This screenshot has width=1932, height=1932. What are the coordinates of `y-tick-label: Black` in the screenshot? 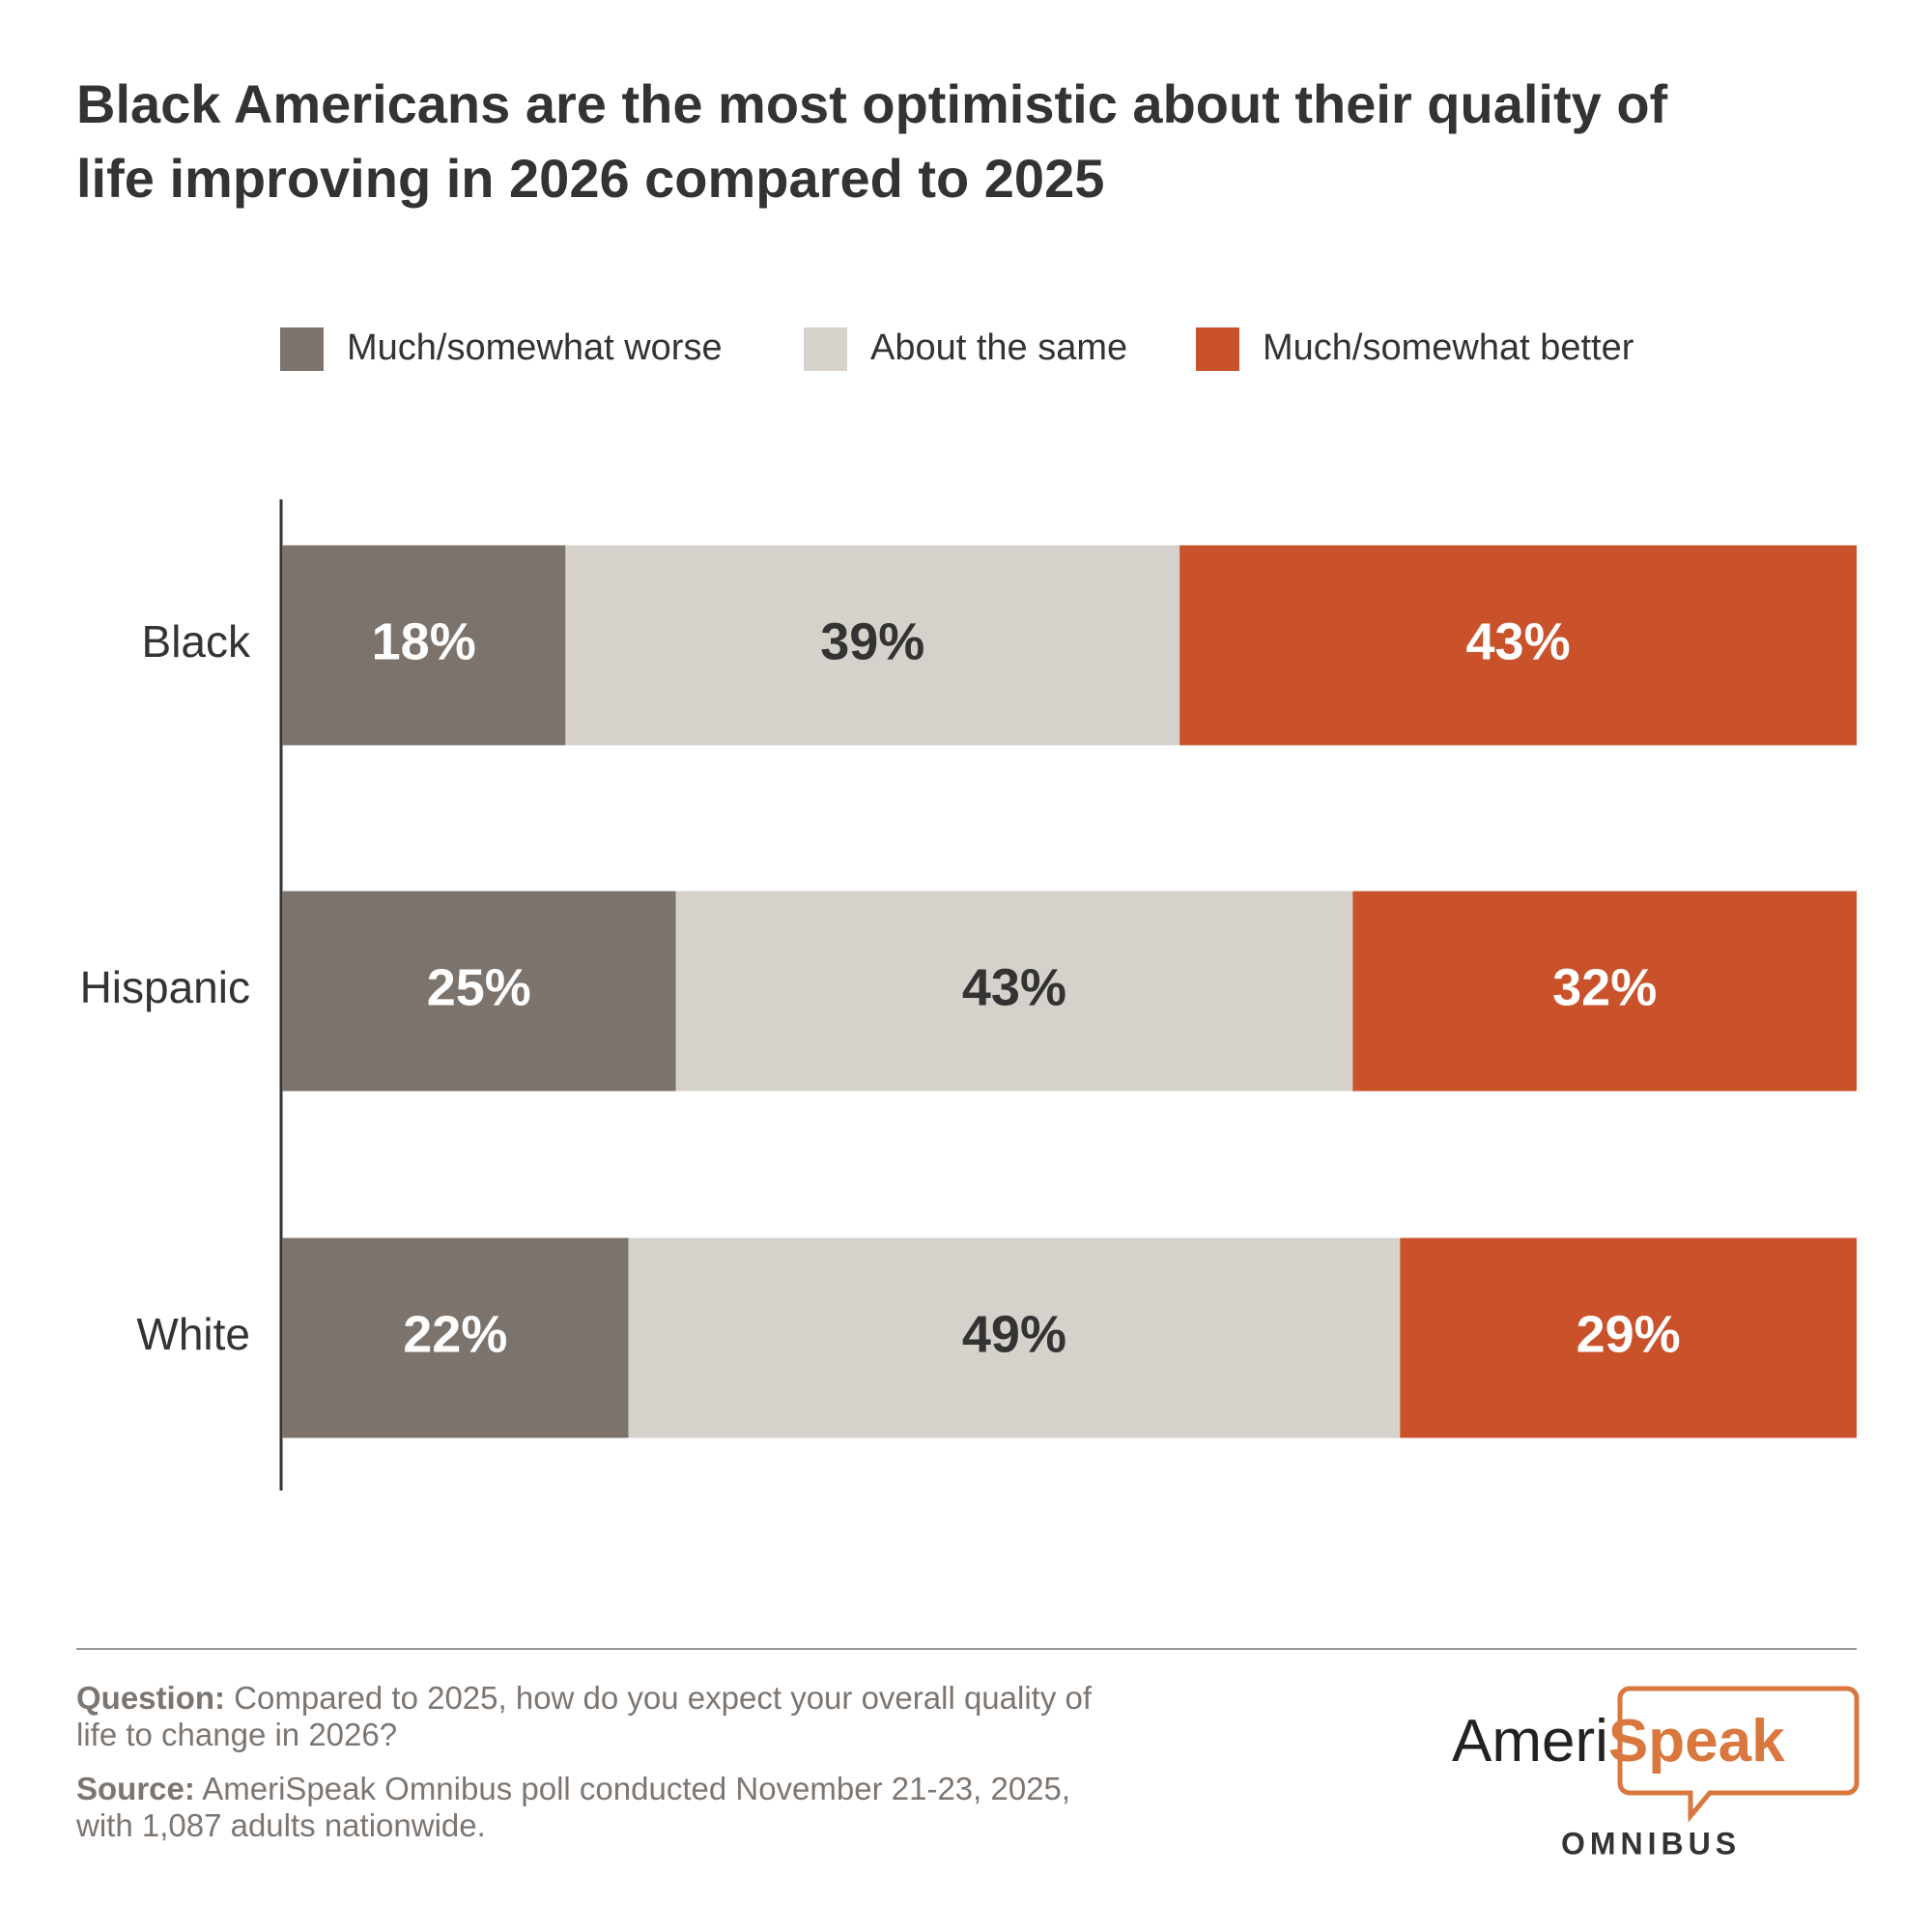 It's located at (196, 641).